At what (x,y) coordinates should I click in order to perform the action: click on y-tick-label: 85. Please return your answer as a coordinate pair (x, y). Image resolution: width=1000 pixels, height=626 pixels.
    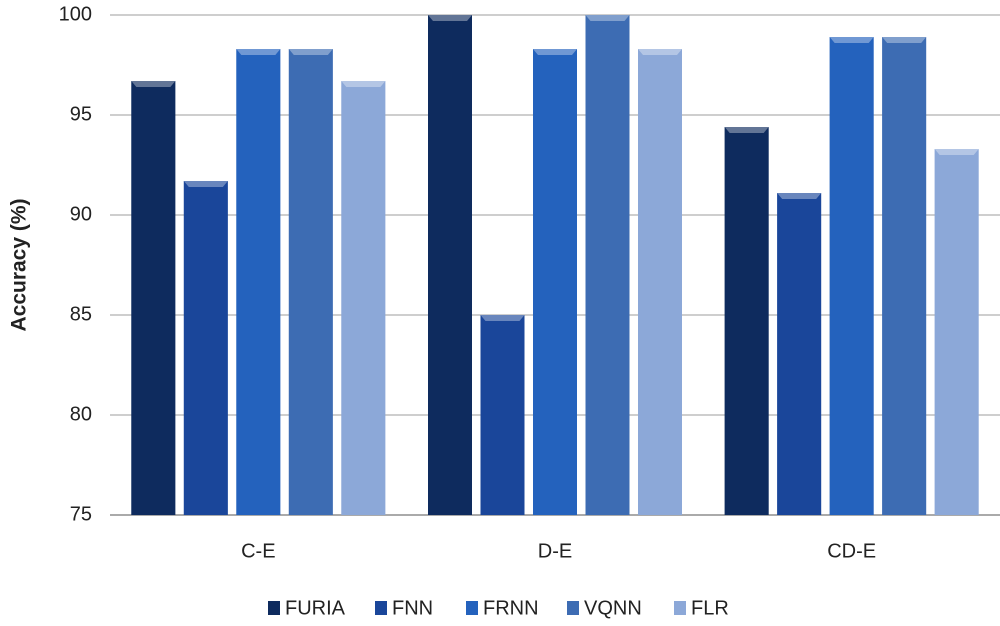
    Looking at the image, I should click on (81, 314).